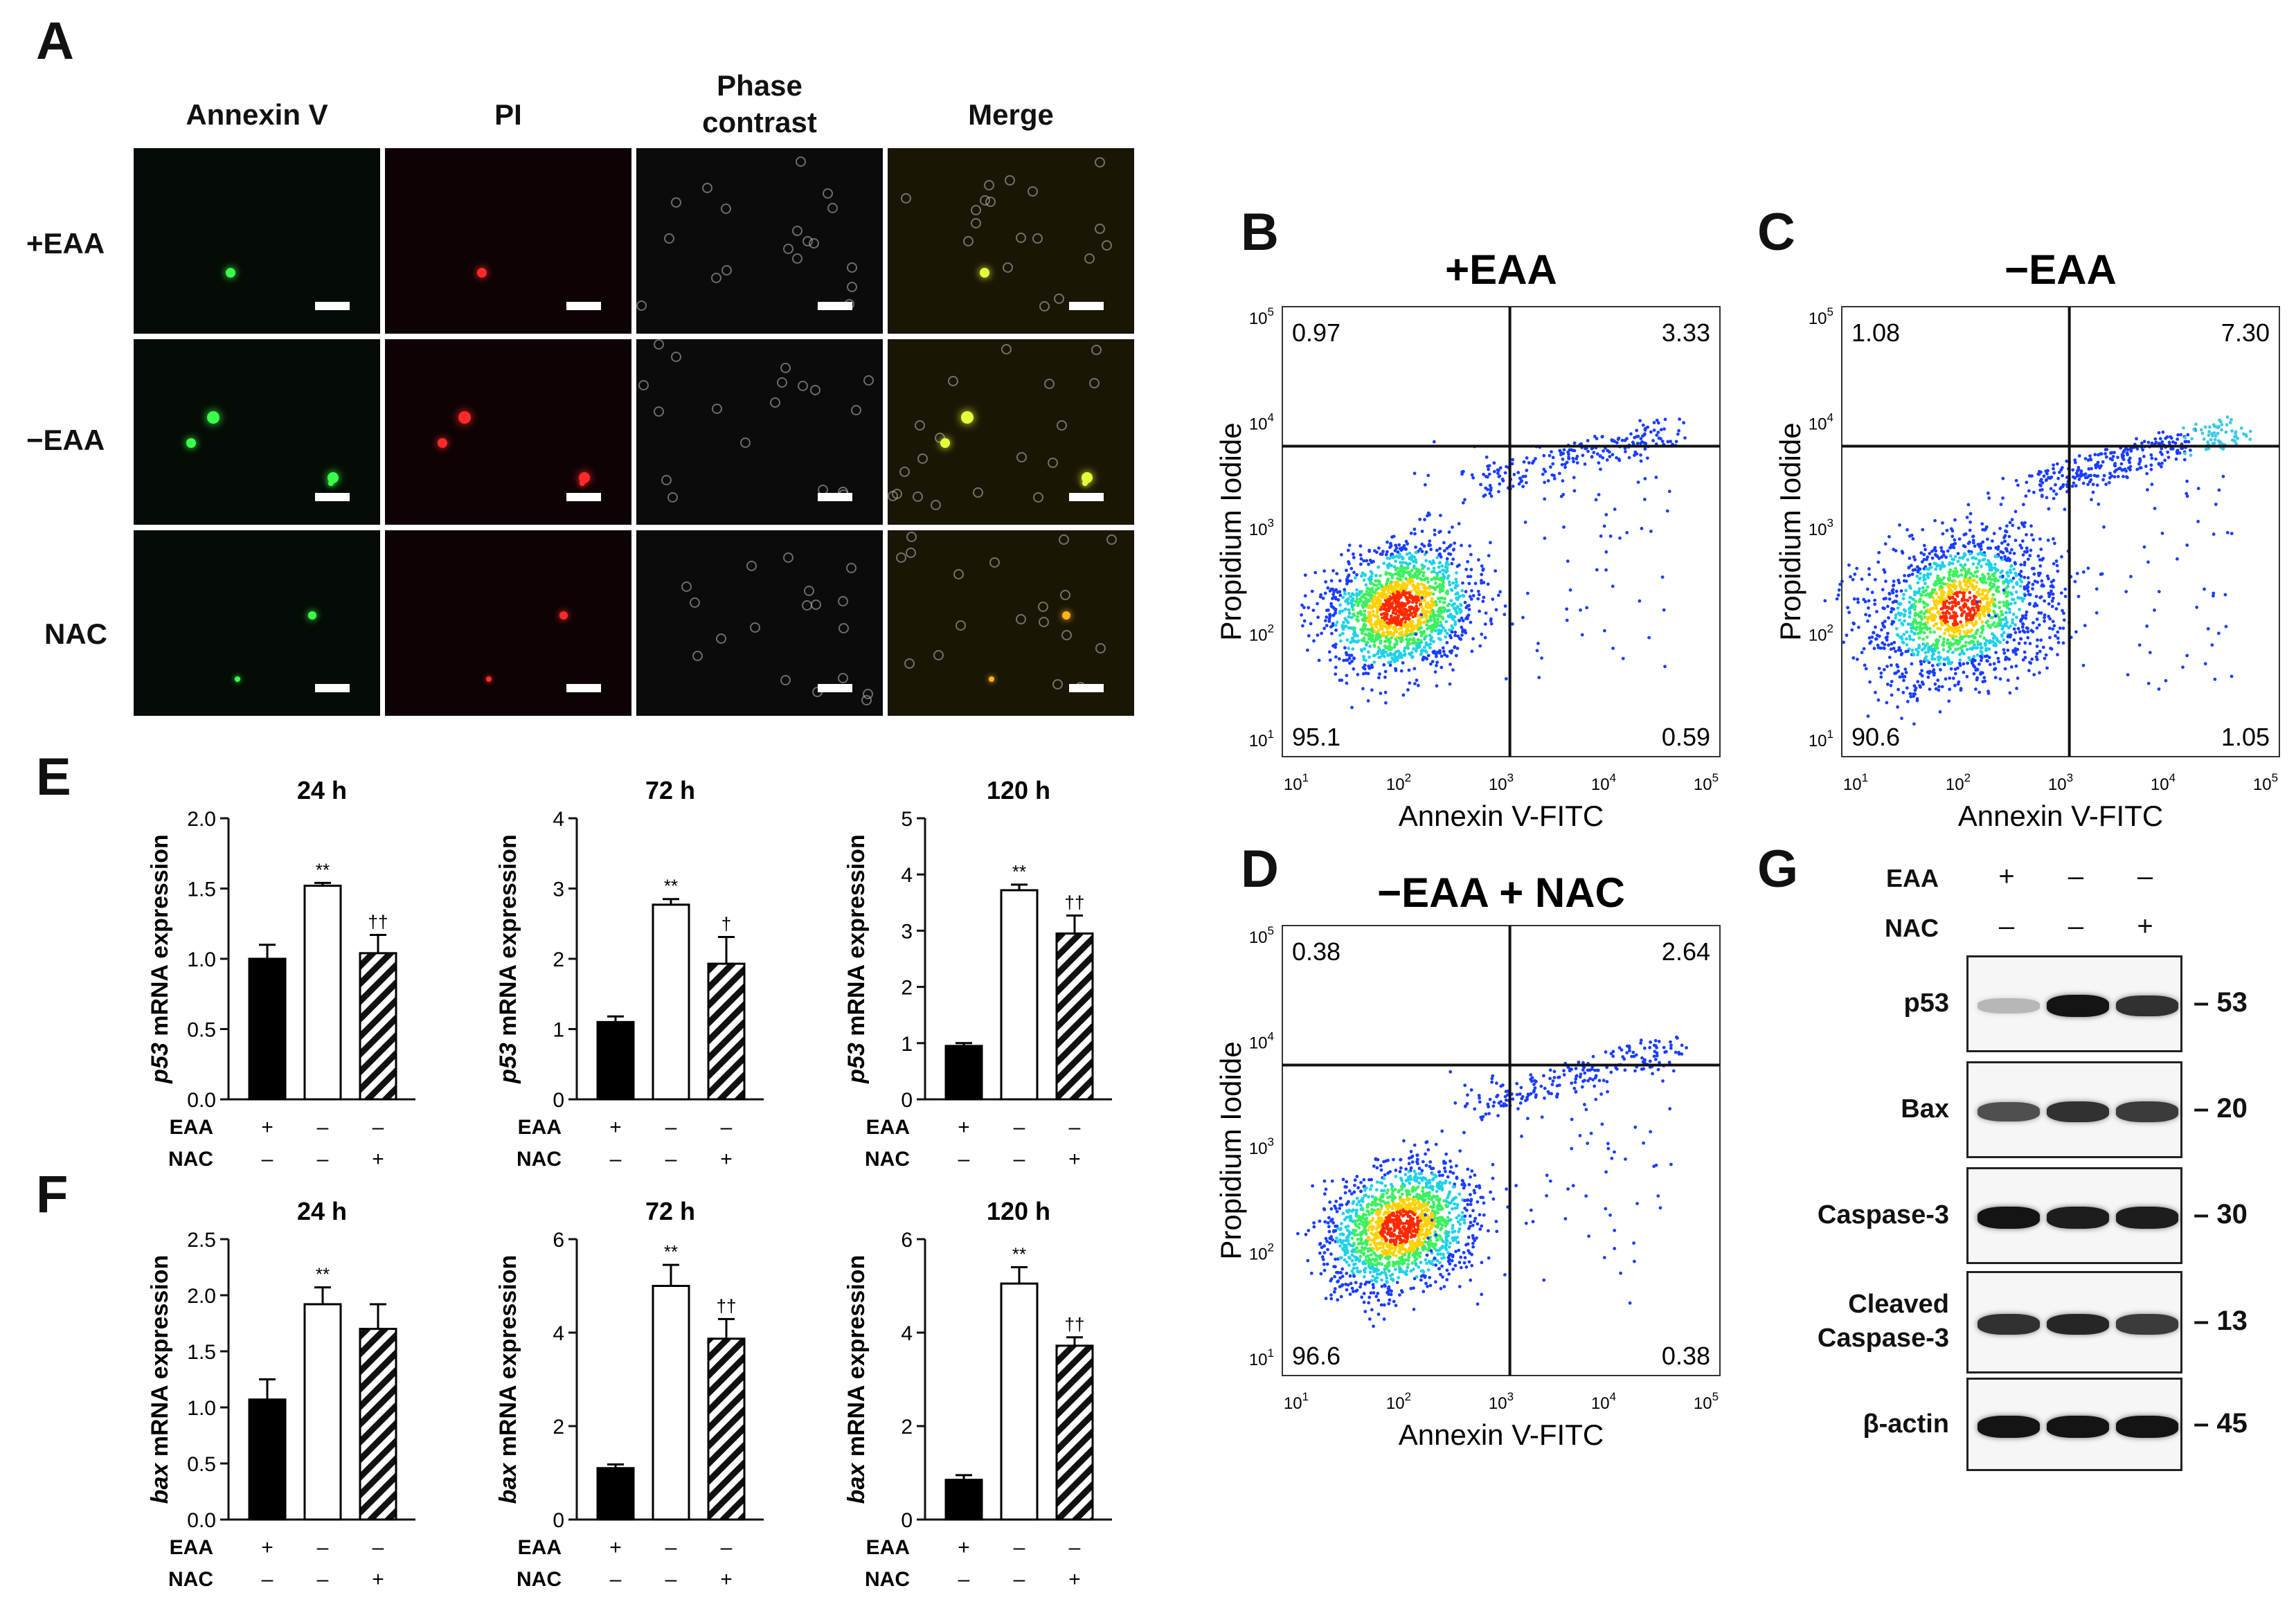  Describe the element at coordinates (65, 243) in the screenshot. I see `row-label-plus-eaa: +EAA` at that location.